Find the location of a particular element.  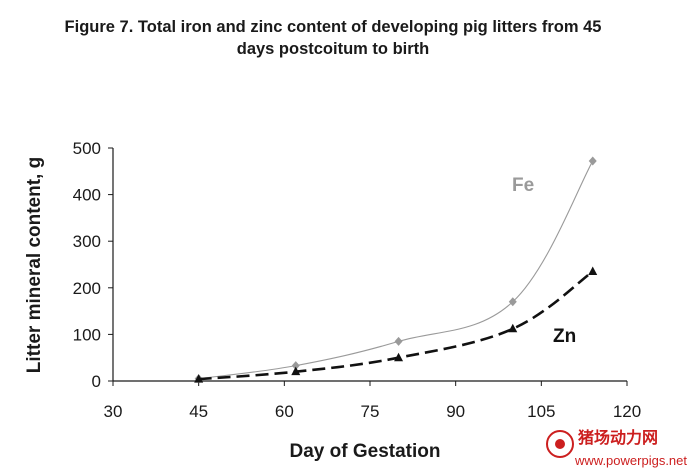

x-tick-label: 60 is located at coordinates (284, 411).